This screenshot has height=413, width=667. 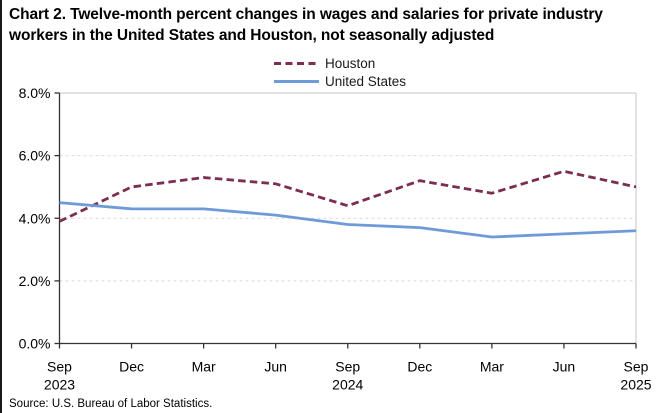 What do you see at coordinates (59, 385) in the screenshot?
I see `x-tick-year-label: 2023` at bounding box center [59, 385].